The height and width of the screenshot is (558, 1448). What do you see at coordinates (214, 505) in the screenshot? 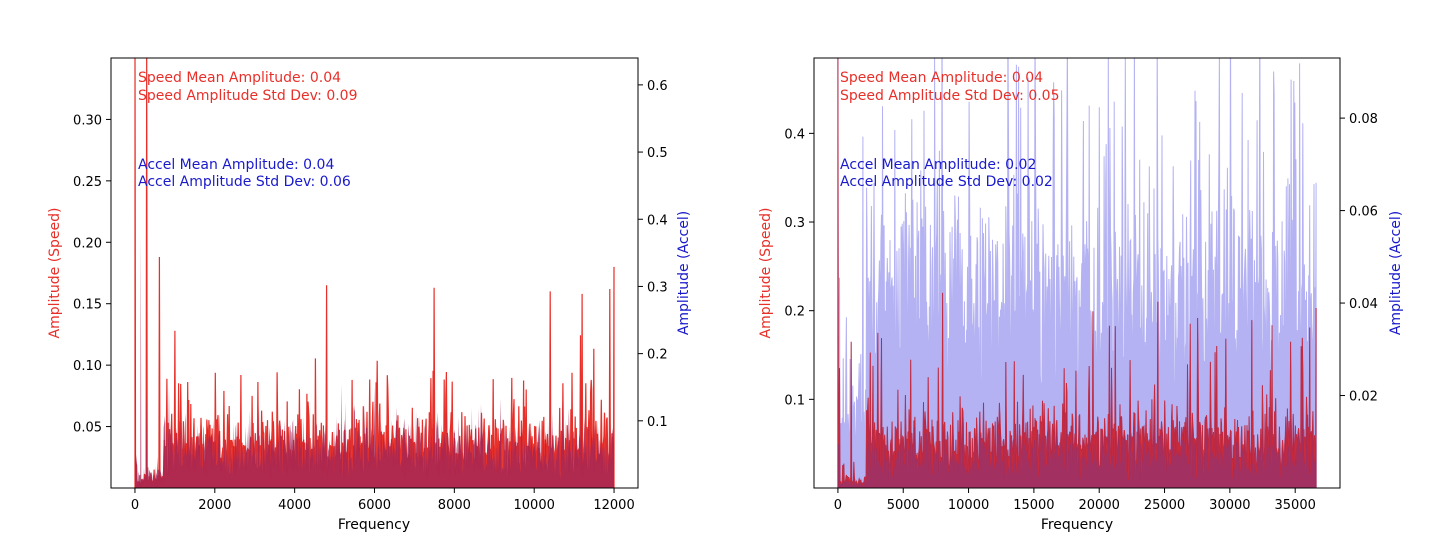
I see `left-x-tick-label: 2000` at bounding box center [214, 505].